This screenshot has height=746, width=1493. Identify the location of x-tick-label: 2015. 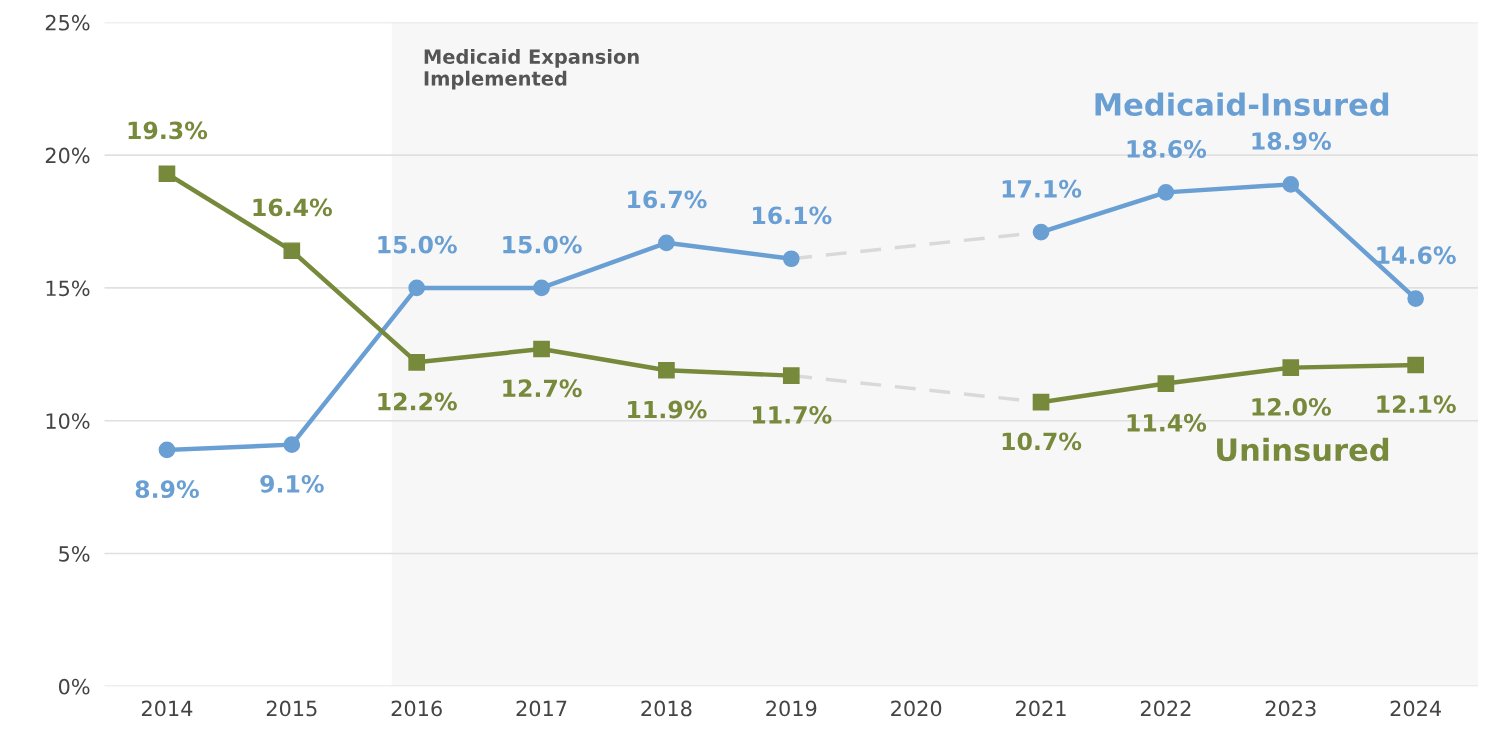
(291, 708).